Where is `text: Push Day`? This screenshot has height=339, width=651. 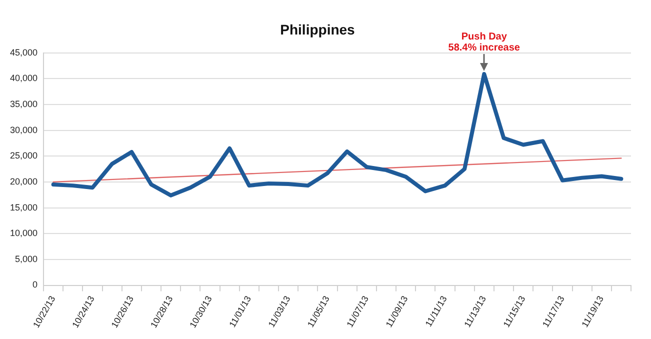
text: Push Day is located at coordinates (484, 37).